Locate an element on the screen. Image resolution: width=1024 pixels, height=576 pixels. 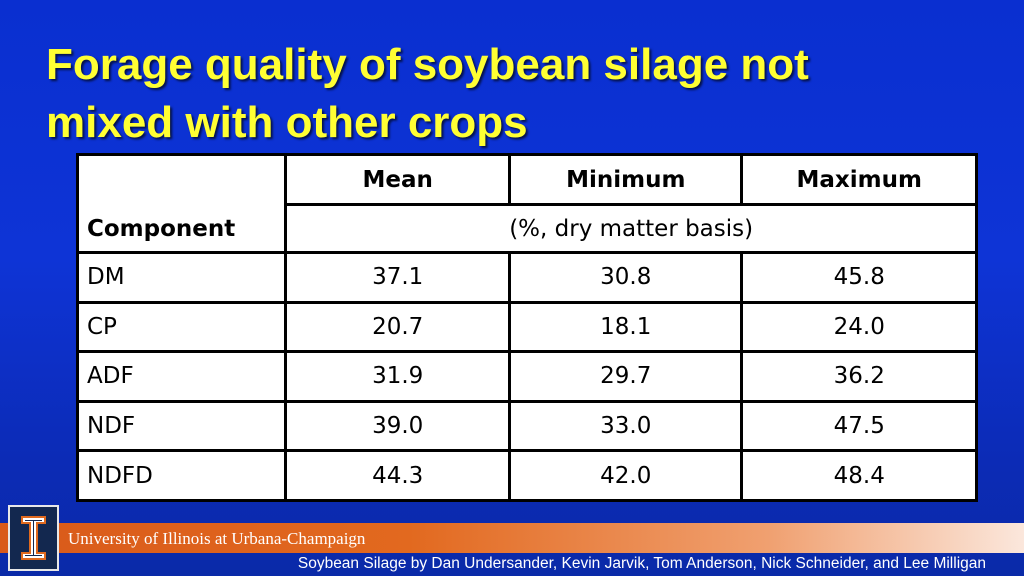
table-row: CP 20.7 18.1 24.0 is located at coordinates (527, 327).